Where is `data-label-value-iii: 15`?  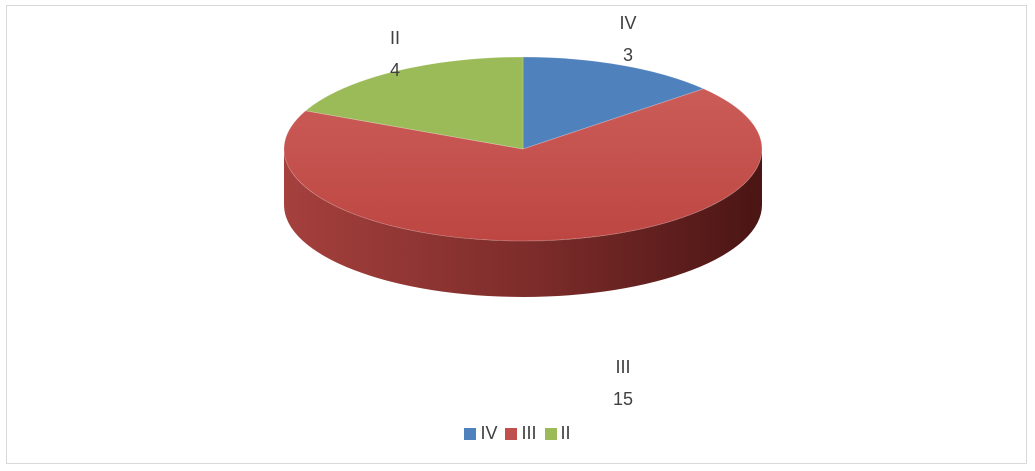 data-label-value-iii: 15 is located at coordinates (623, 399).